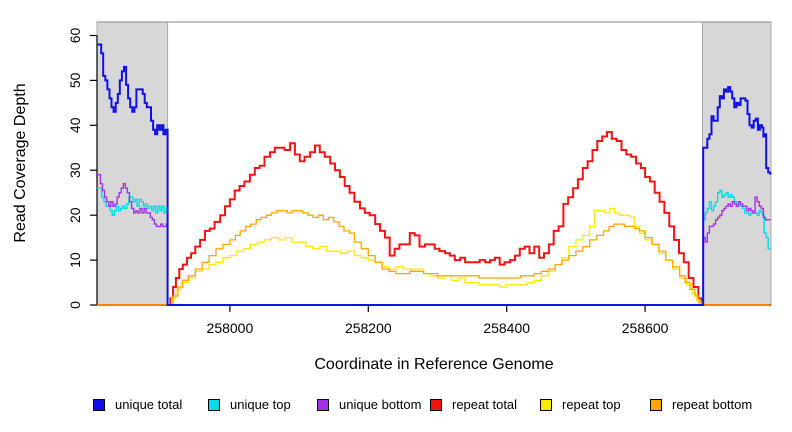 The image size is (792, 432). What do you see at coordinates (75, 260) in the screenshot?
I see `y-tick-label: 10` at bounding box center [75, 260].